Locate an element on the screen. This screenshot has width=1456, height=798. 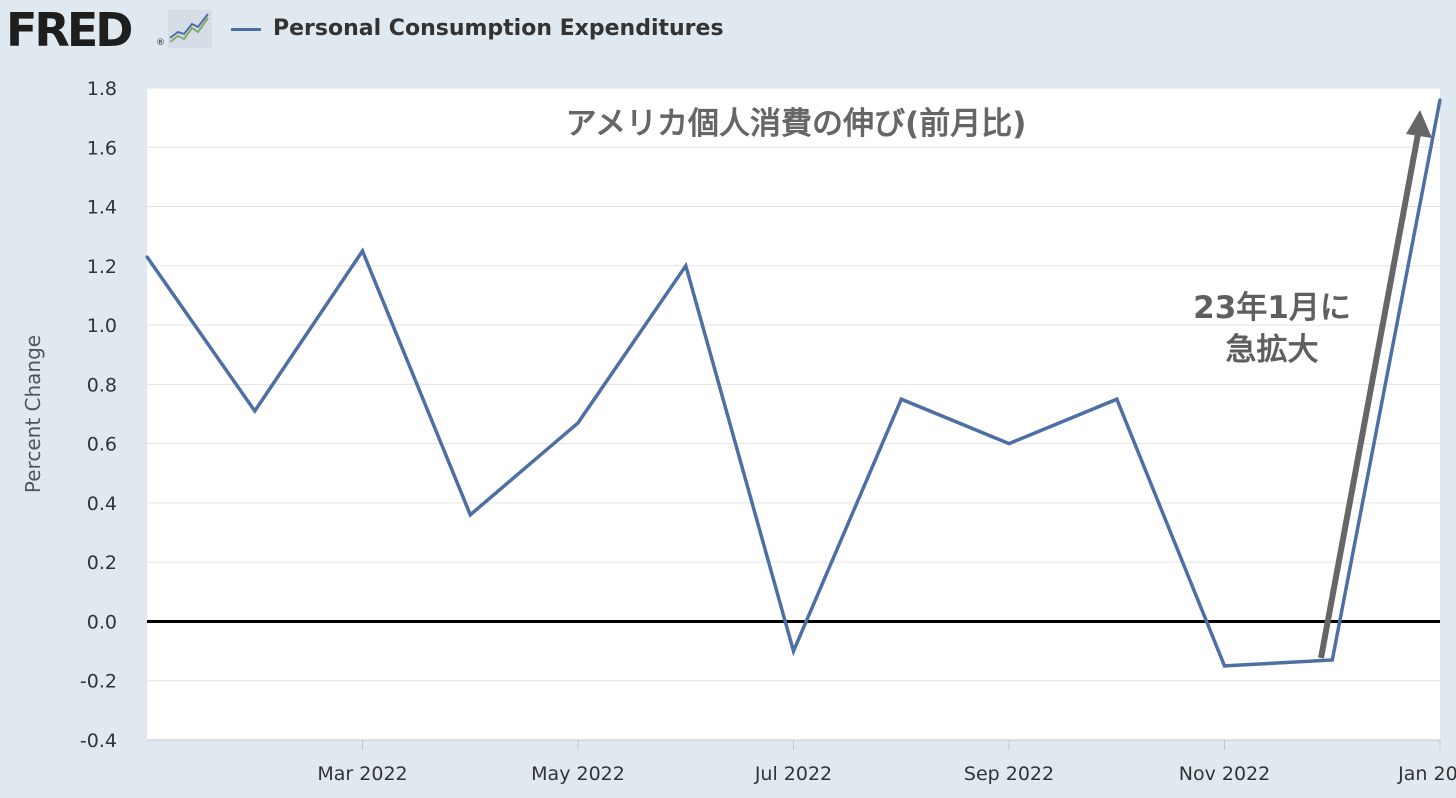
annotation-line-1: 23年1月に is located at coordinates (1272, 308).